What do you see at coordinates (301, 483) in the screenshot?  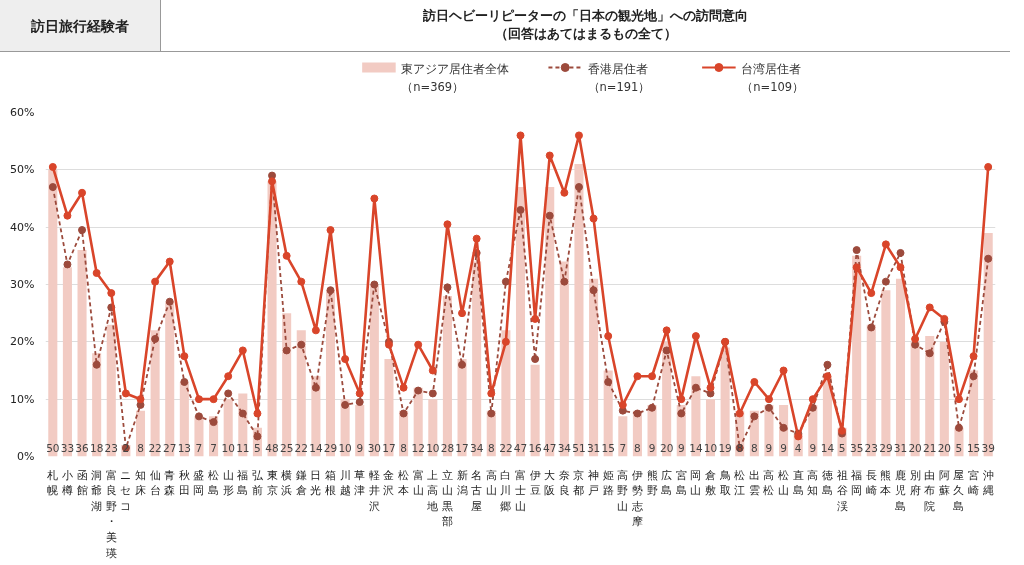 I see `x-tick-label: 鎌倉` at bounding box center [301, 483].